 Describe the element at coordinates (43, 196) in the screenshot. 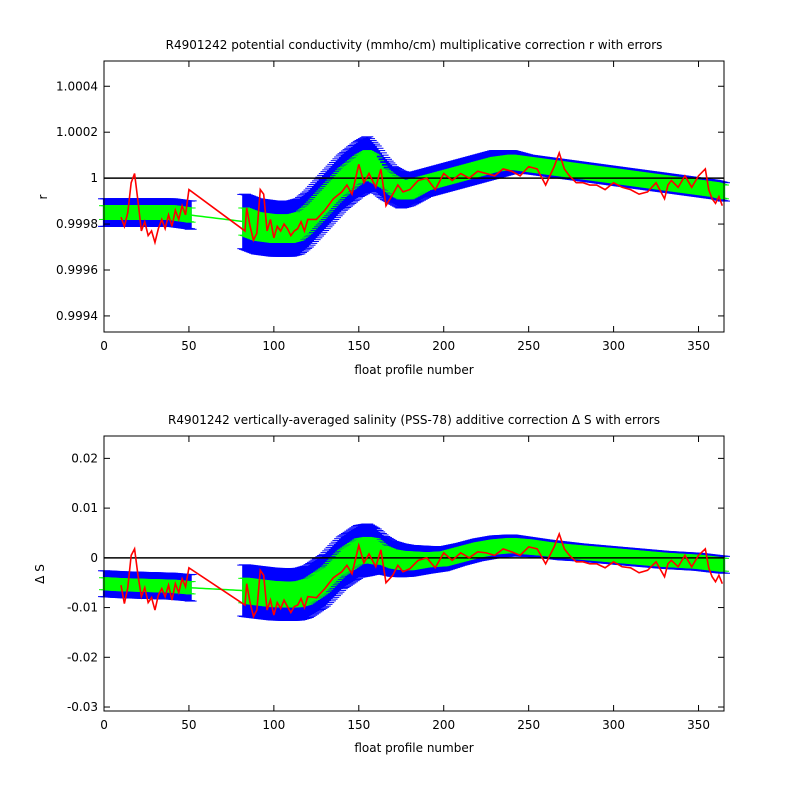

I see `y-axis-label: r` at that location.